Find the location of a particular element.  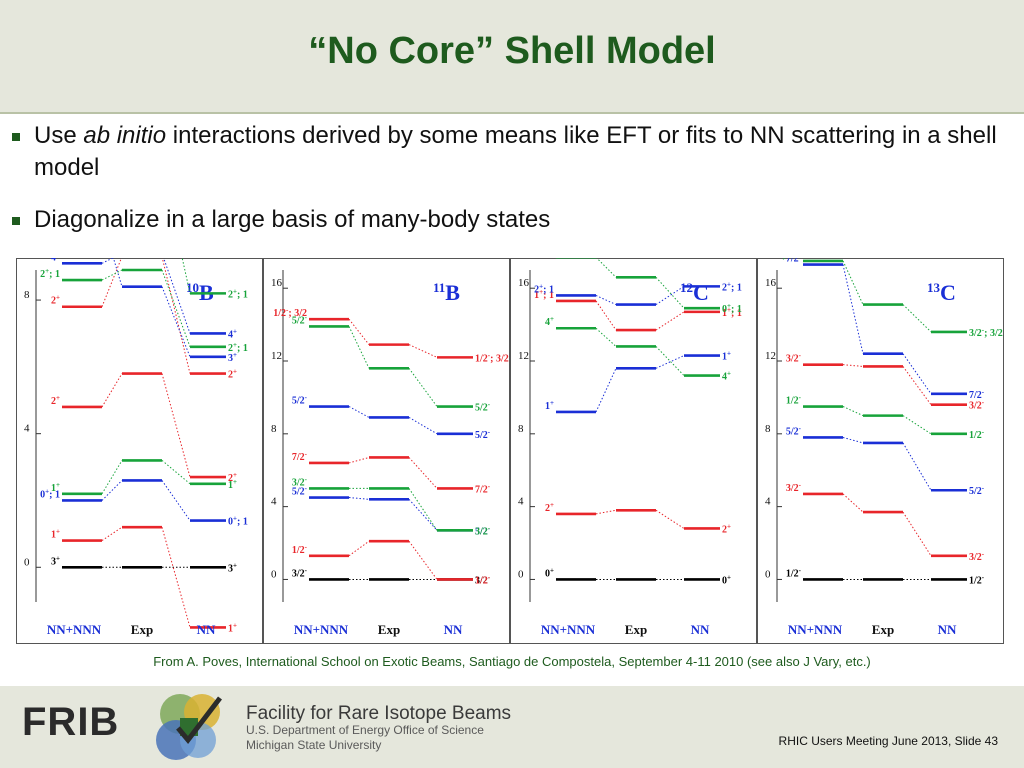

facility-name: Facility for Rare Isotope Beams is located at coordinates (379, 713).